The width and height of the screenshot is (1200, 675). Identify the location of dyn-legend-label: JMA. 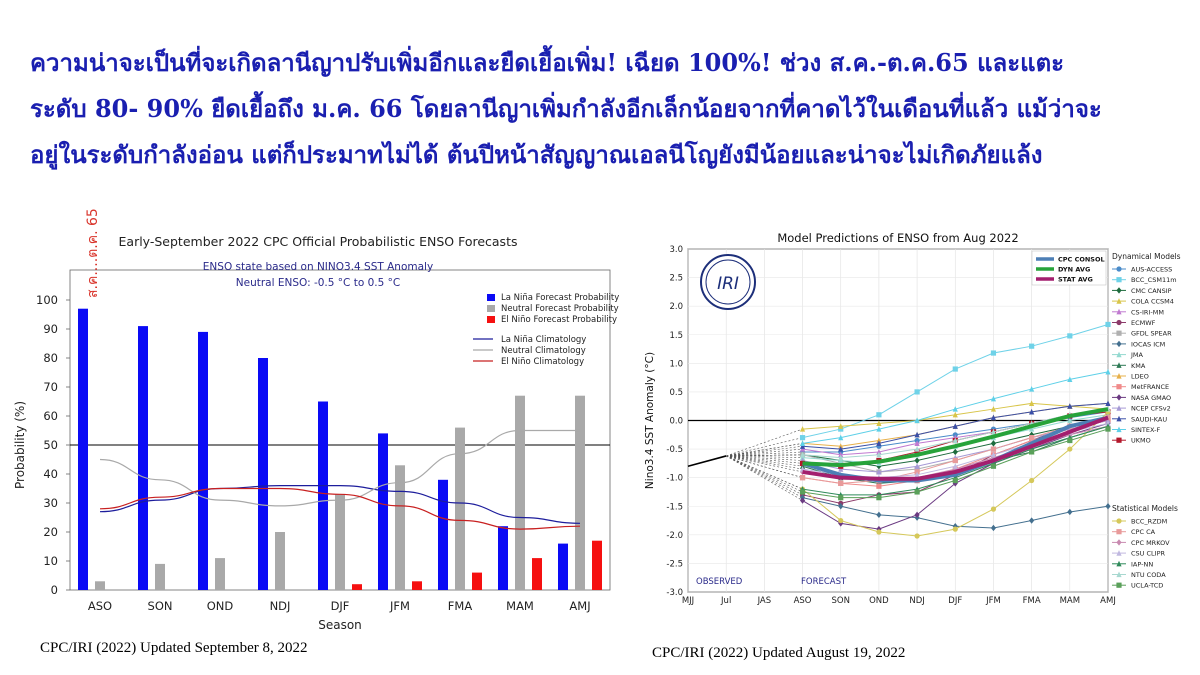
(1137, 355).